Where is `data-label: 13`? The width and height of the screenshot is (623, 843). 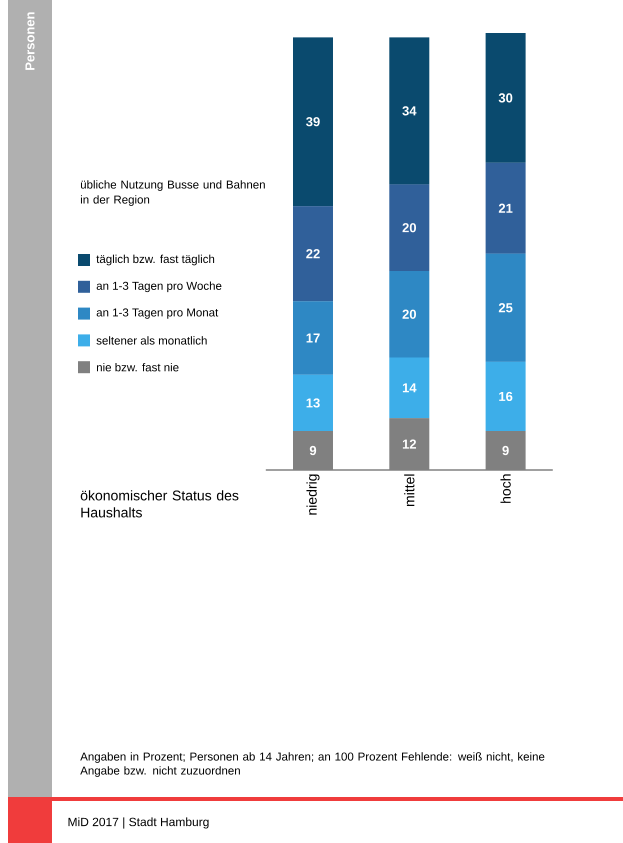
data-label: 13 is located at coordinates (313, 403).